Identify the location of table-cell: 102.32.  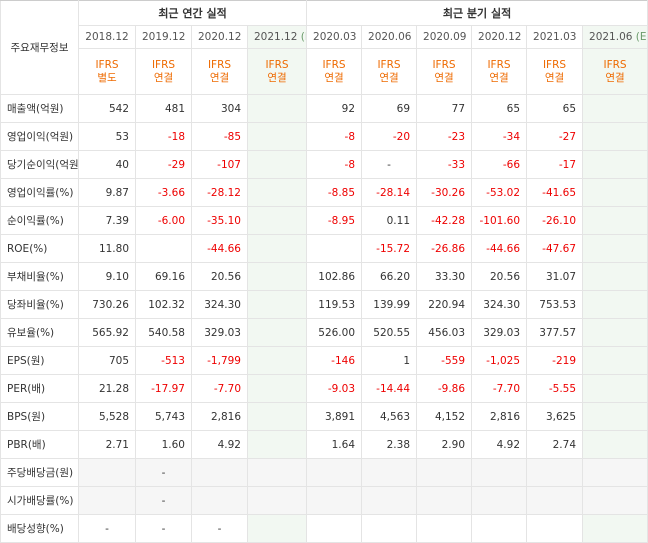
(163, 304).